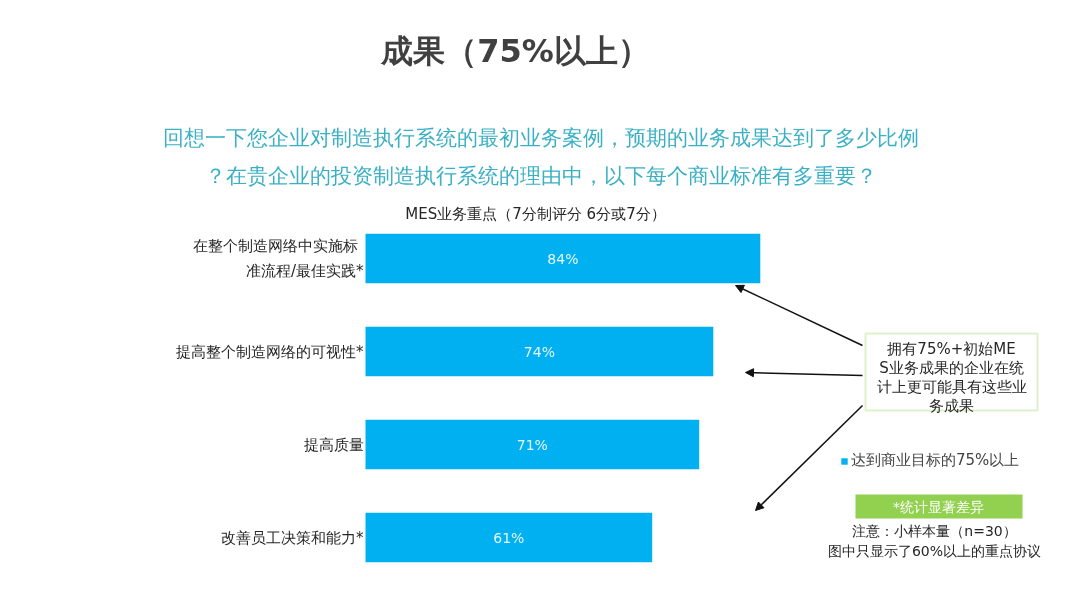  I want to click on text: *统计显著差异, so click(938, 506).